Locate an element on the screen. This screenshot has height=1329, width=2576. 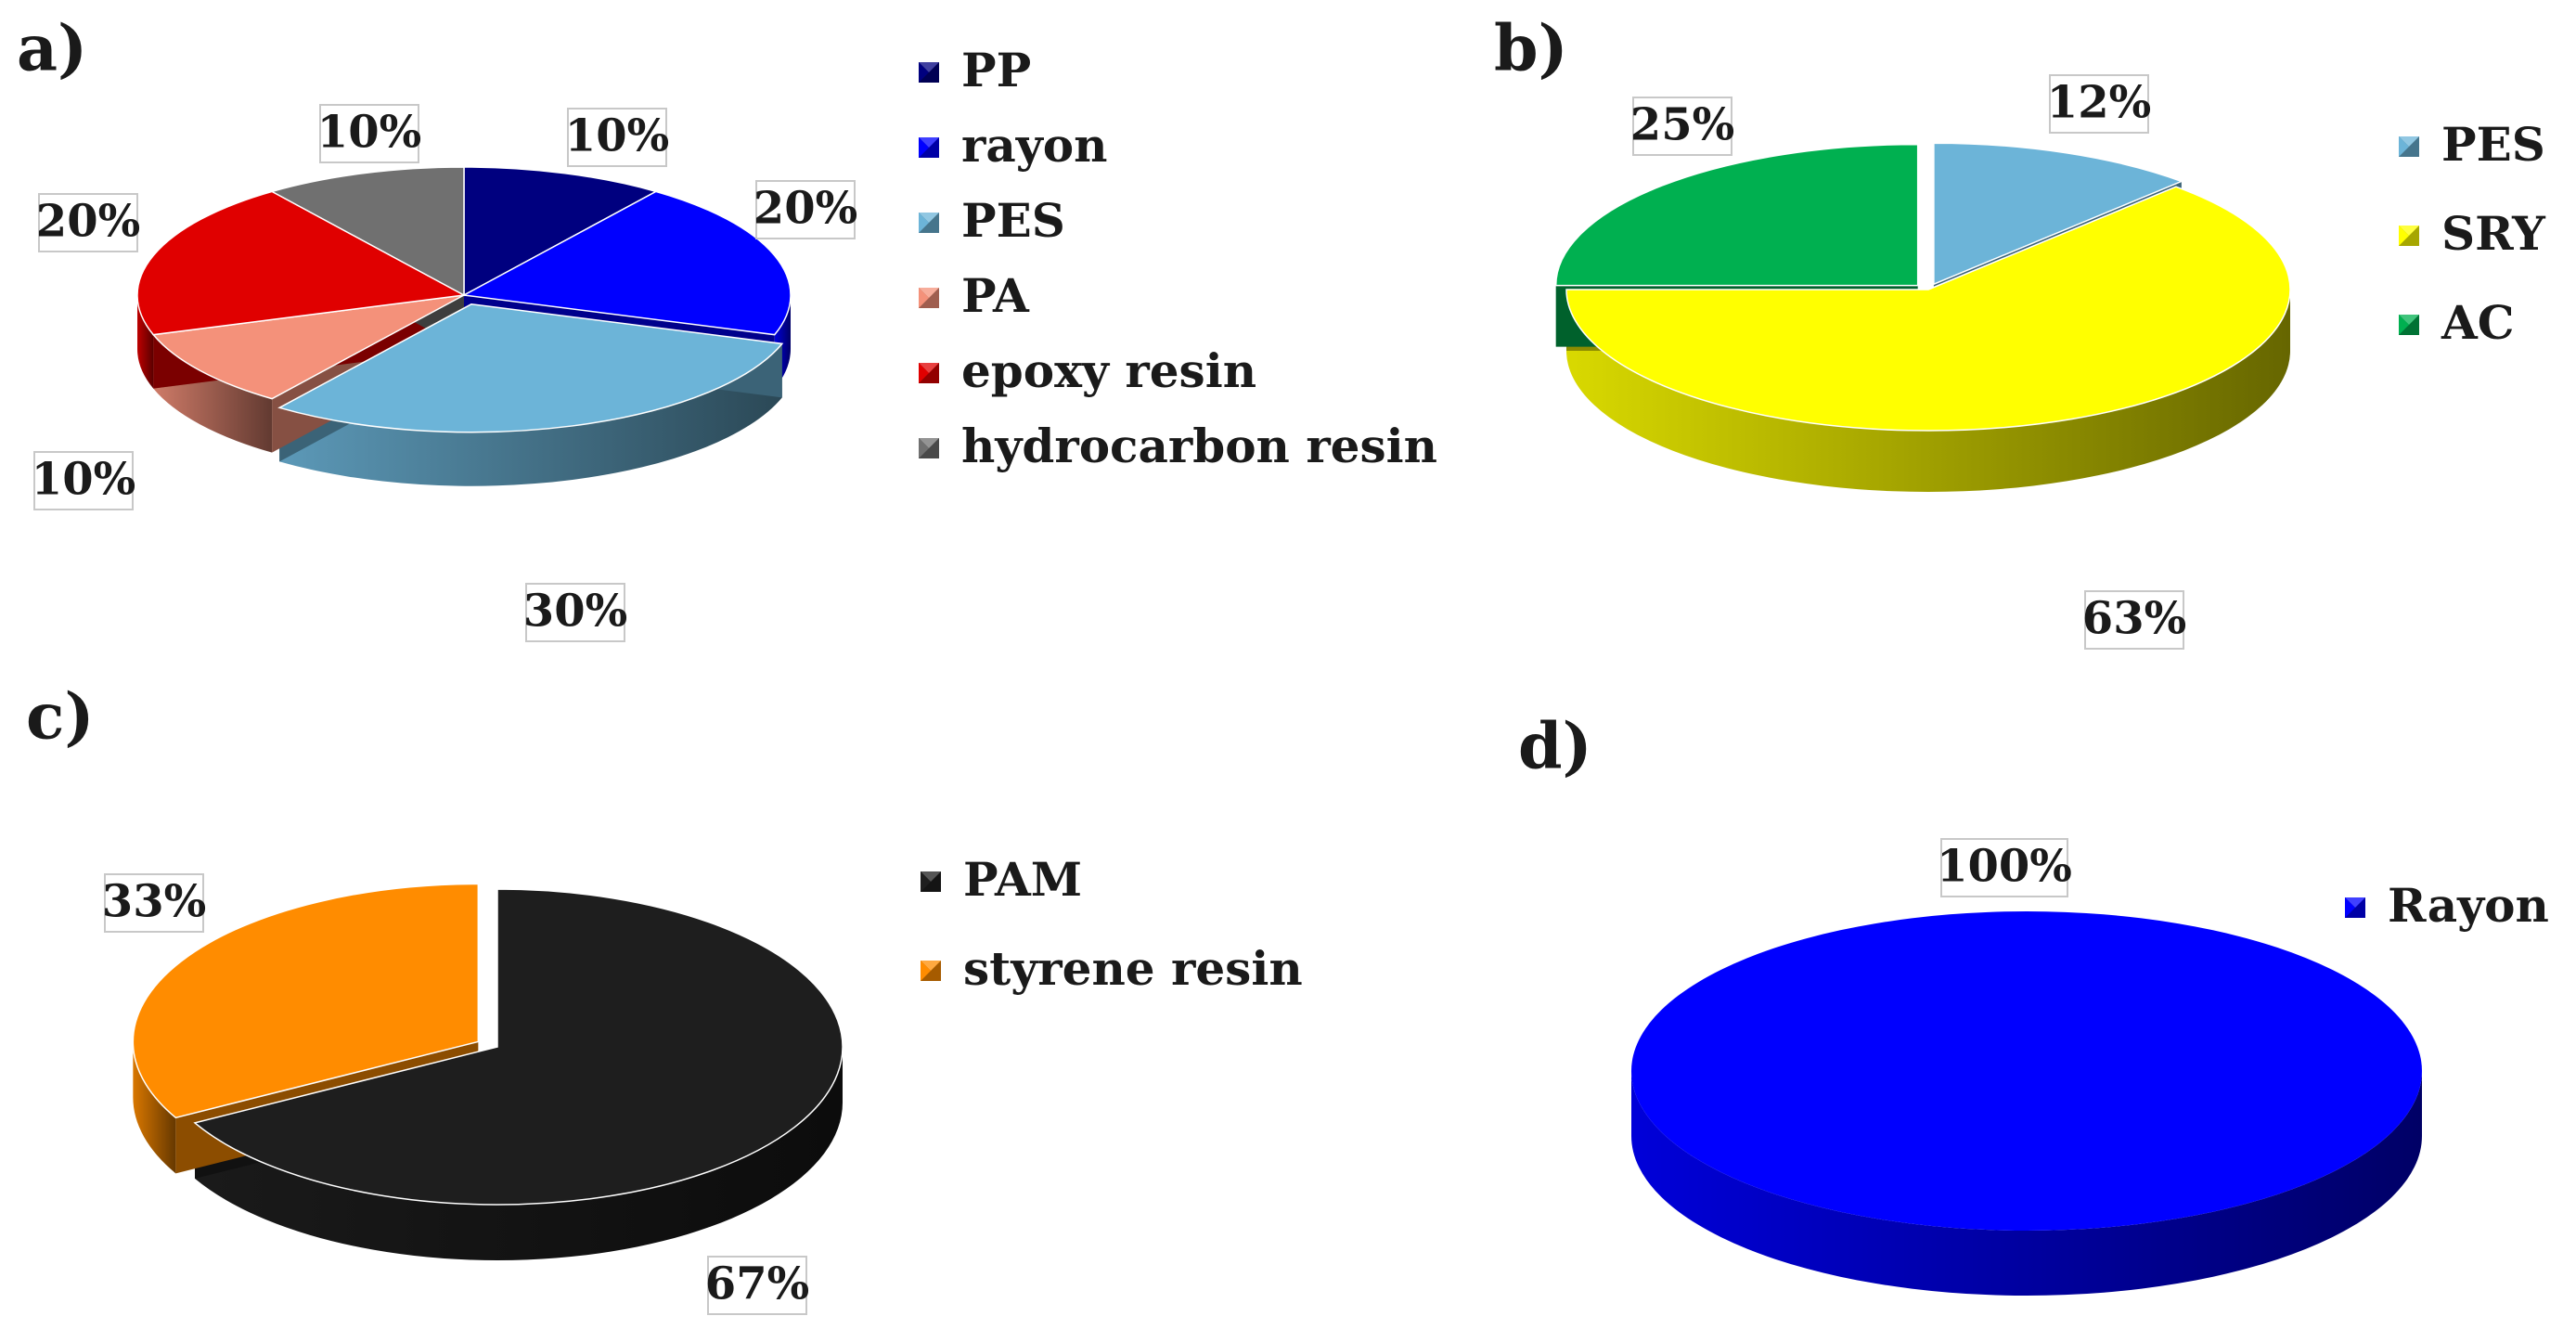
legend: PP rayon PES PA epoxy resin hydrocarbon resin is located at coordinates (1178, 258).